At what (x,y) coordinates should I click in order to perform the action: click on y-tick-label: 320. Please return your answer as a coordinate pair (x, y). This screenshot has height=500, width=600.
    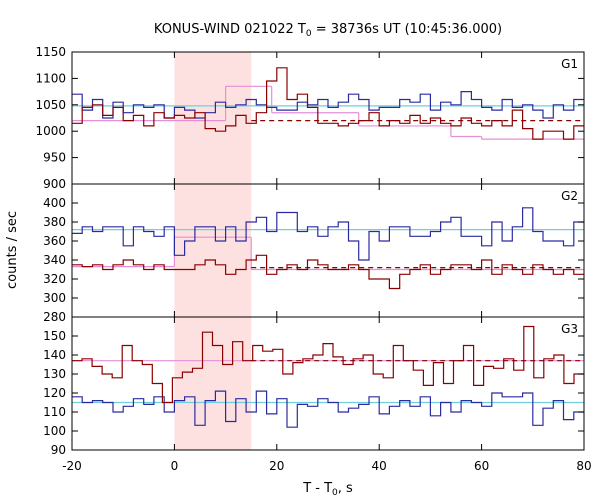
    Looking at the image, I should click on (54, 279).